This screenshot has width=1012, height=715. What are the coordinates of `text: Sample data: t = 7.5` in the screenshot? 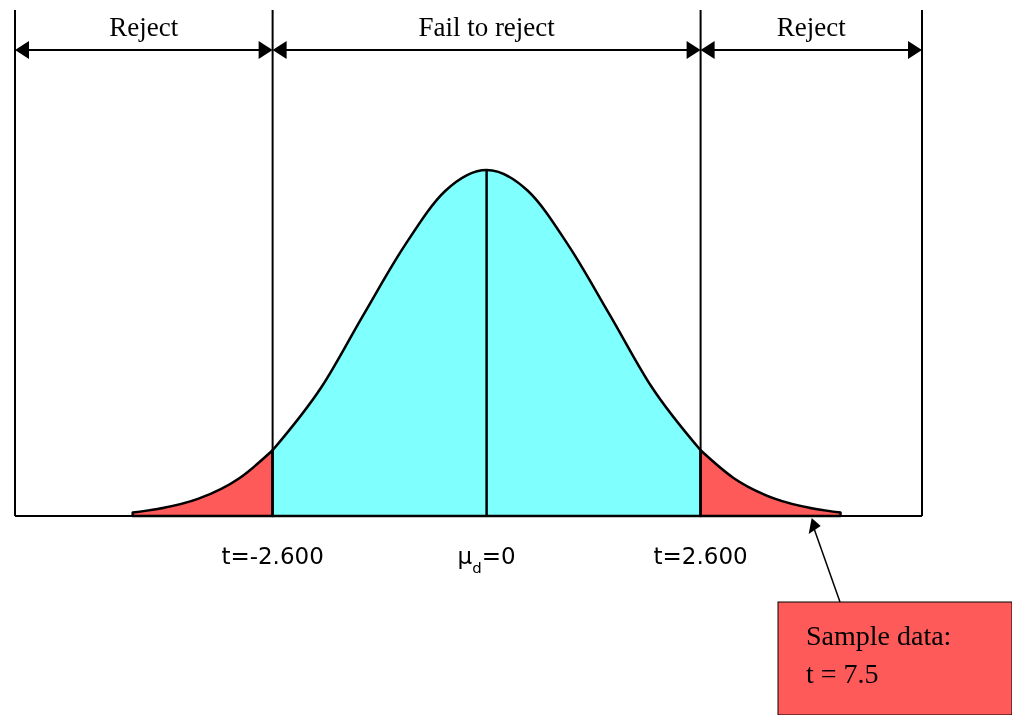 It's located at (879, 654).